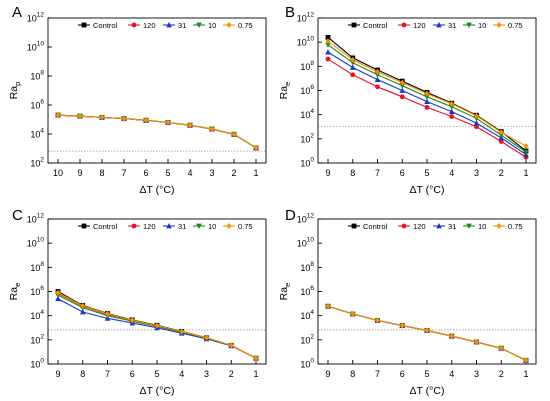  Describe the element at coordinates (426, 374) in the screenshot. I see `x-tick-label: 5` at that location.